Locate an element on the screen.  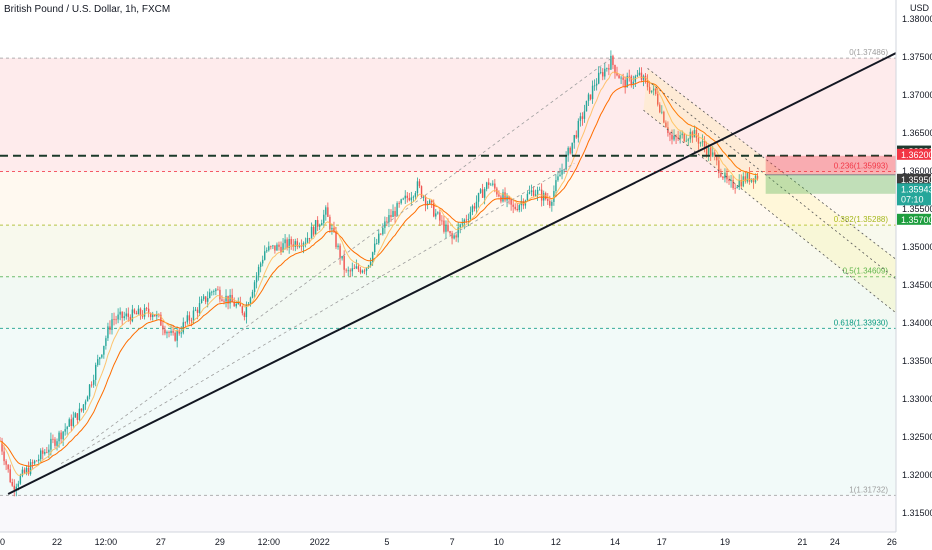
price-badge-bg is located at coordinates (914, 179).